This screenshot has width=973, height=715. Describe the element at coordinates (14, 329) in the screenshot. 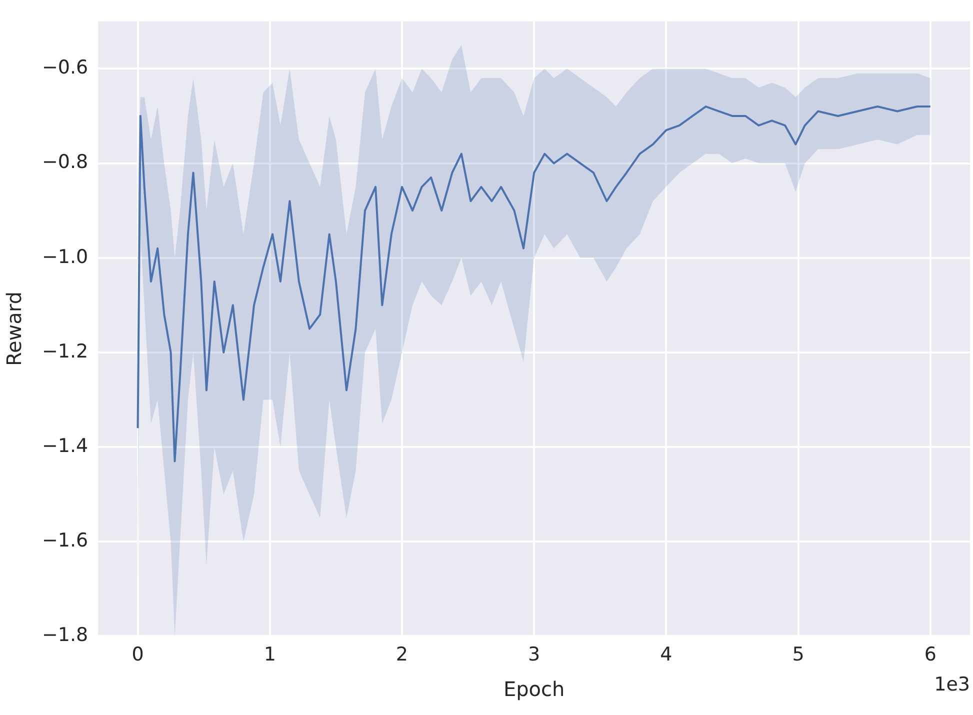

I see `y-axis-title: Reward` at that location.